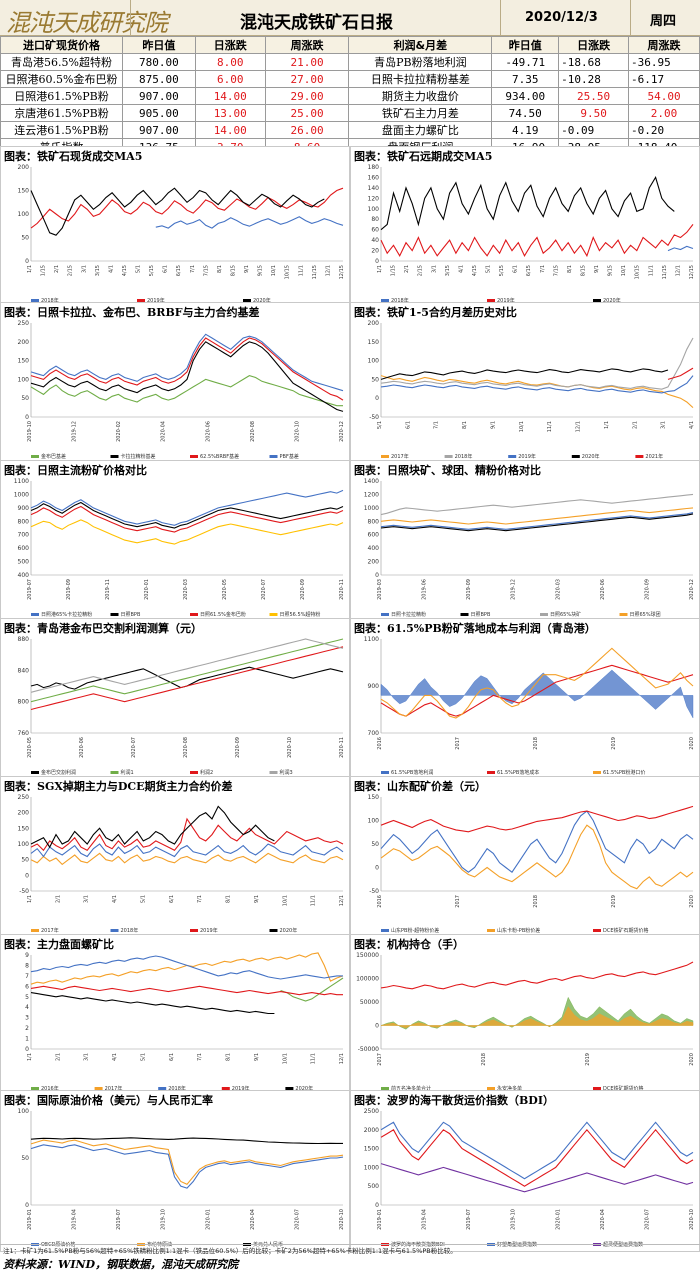  Describe the element at coordinates (434, 269) in the screenshot. I see `x-tick-label: 3/1` at that location.